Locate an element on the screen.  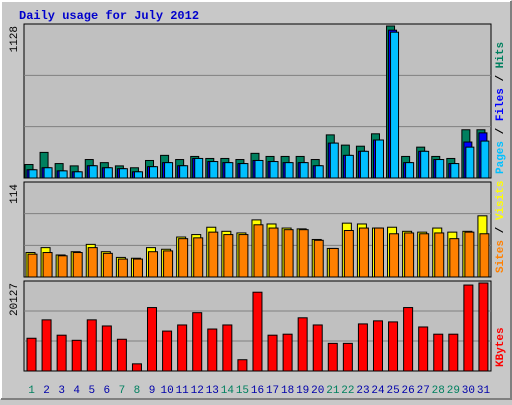
x-tick-label: 12 is located at coordinates (197, 391).